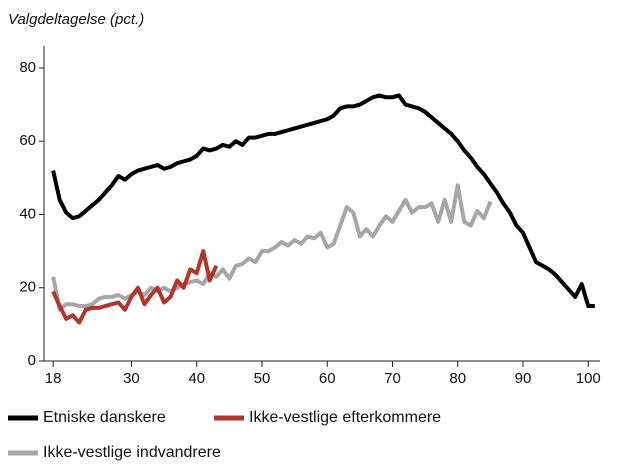 The image size is (617, 469). What do you see at coordinates (345, 417) in the screenshot?
I see `legend-label: Ikke-vestlige efterkommere` at bounding box center [345, 417].